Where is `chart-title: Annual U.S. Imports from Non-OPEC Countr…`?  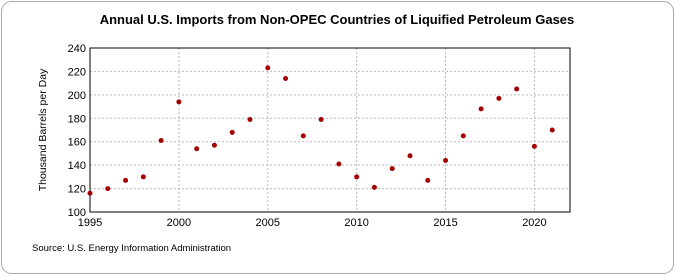
chart-title: Annual U.S. Imports from Non-OPEC Countr… is located at coordinates (337, 19).